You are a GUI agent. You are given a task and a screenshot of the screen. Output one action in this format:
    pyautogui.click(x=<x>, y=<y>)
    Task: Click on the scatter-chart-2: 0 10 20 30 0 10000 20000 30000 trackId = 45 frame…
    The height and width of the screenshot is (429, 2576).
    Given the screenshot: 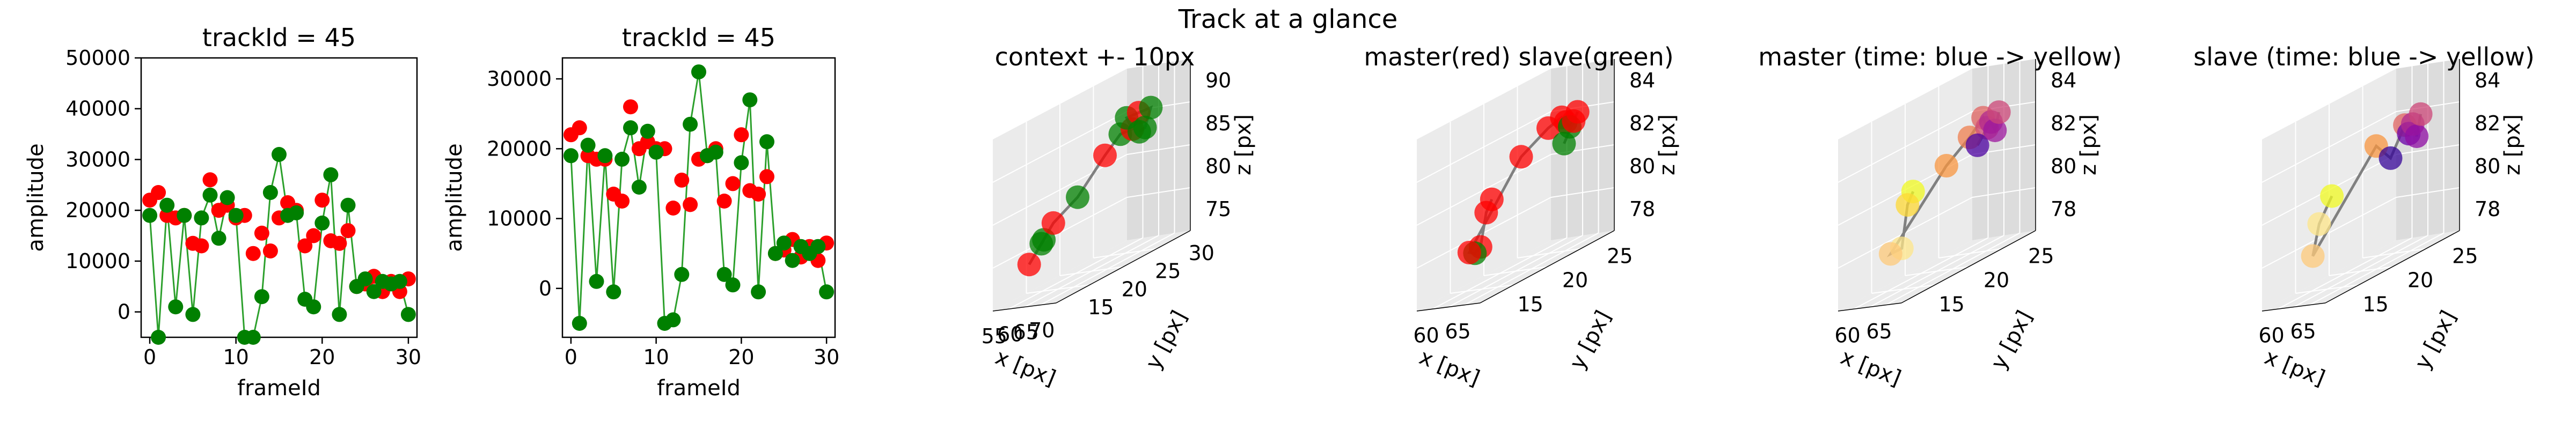 What is the action you would take?
    pyautogui.click(x=640, y=212)
    